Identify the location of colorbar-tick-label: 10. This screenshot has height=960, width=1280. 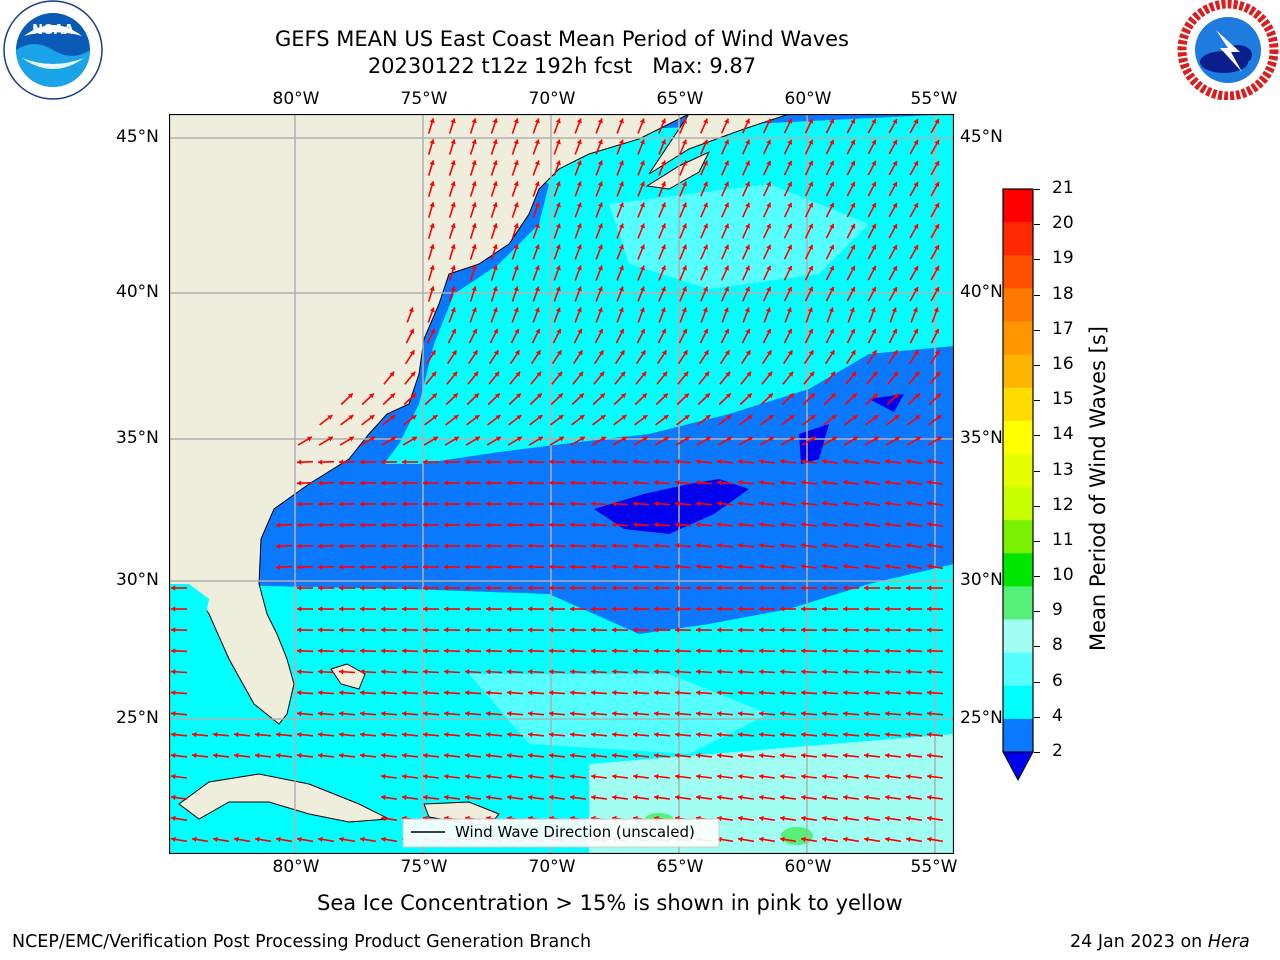
(1063, 575).